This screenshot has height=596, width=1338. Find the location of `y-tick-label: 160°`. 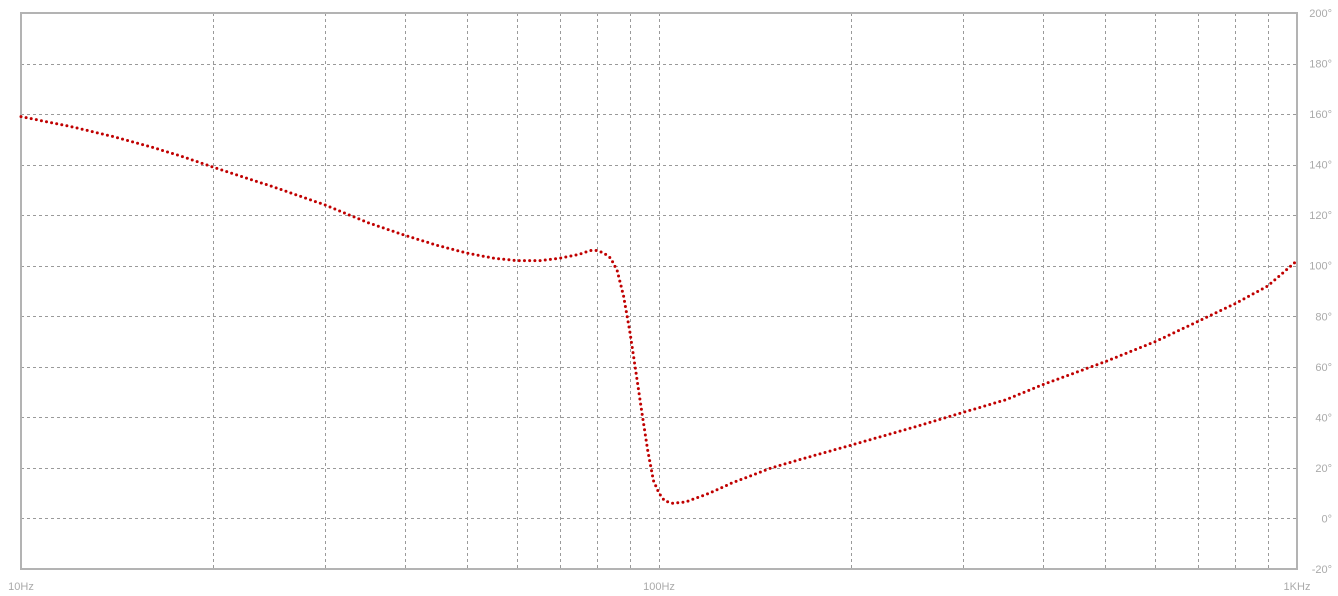

y-tick-label: 160° is located at coordinates (1320, 115).